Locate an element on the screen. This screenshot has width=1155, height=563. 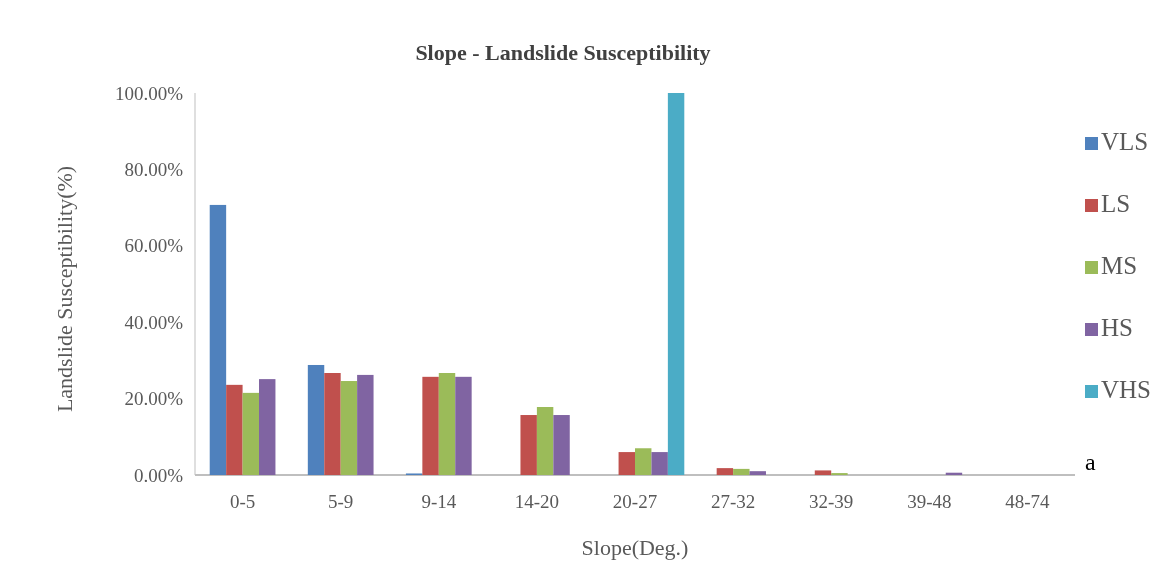
legend-label: VLS is located at coordinates (1125, 141).